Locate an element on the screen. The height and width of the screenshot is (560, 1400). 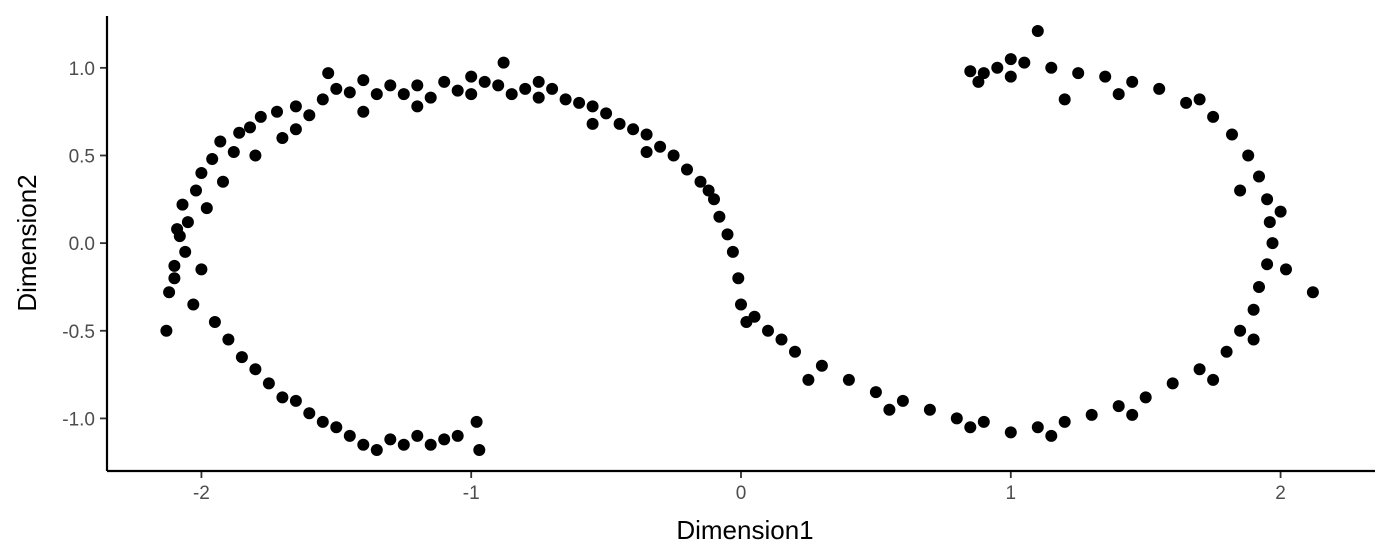
y-axis-ticks: -1.0 -0.5 0.0 0.5 1.0 is located at coordinates (84, 244).